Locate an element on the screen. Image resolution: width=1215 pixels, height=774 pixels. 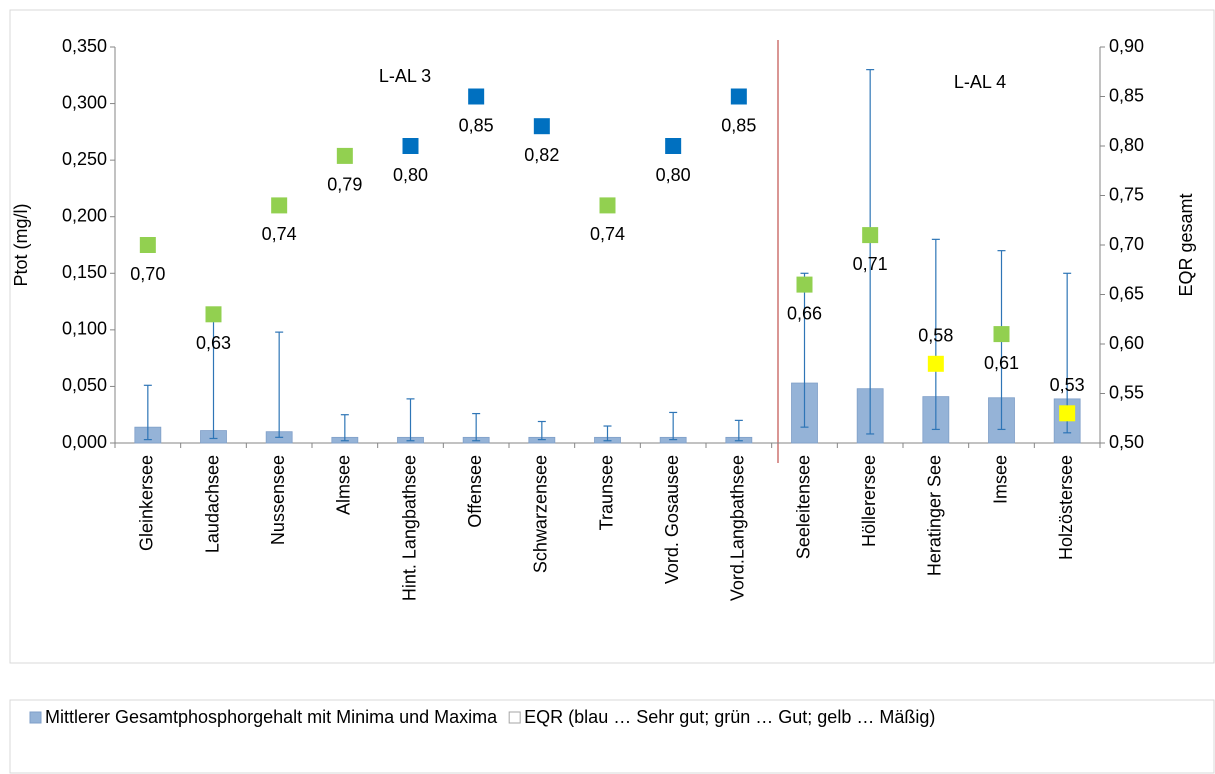
x-tick-label: Gleinkersee is located at coordinates (147, 503).